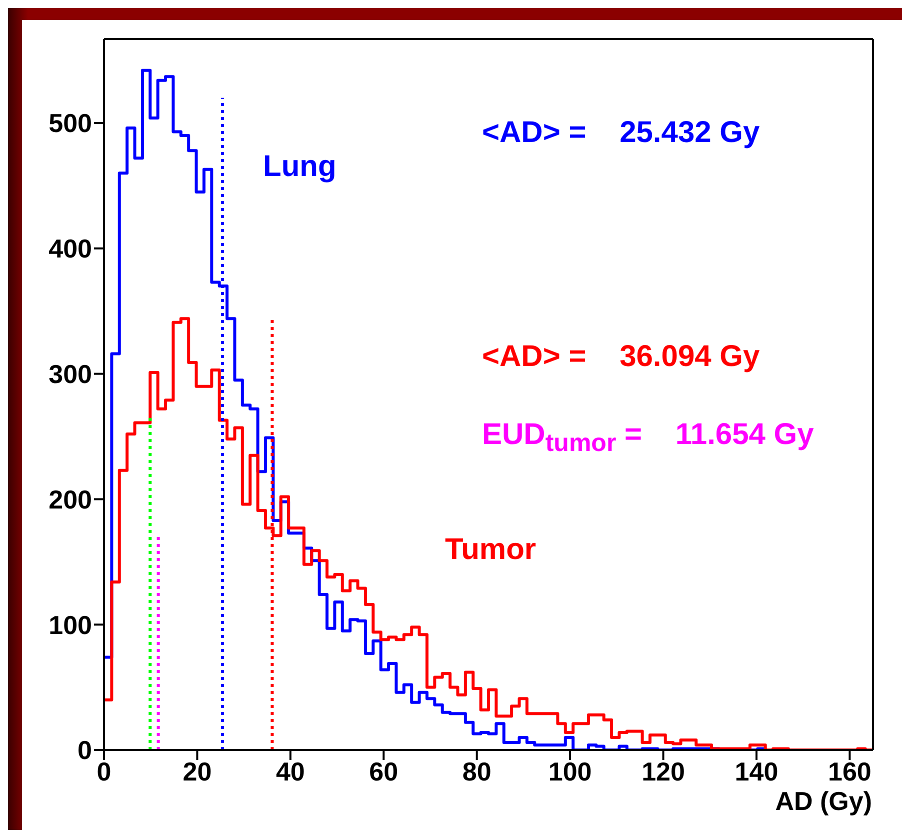  I want to click on x-tick-label: 100, so click(570, 771).